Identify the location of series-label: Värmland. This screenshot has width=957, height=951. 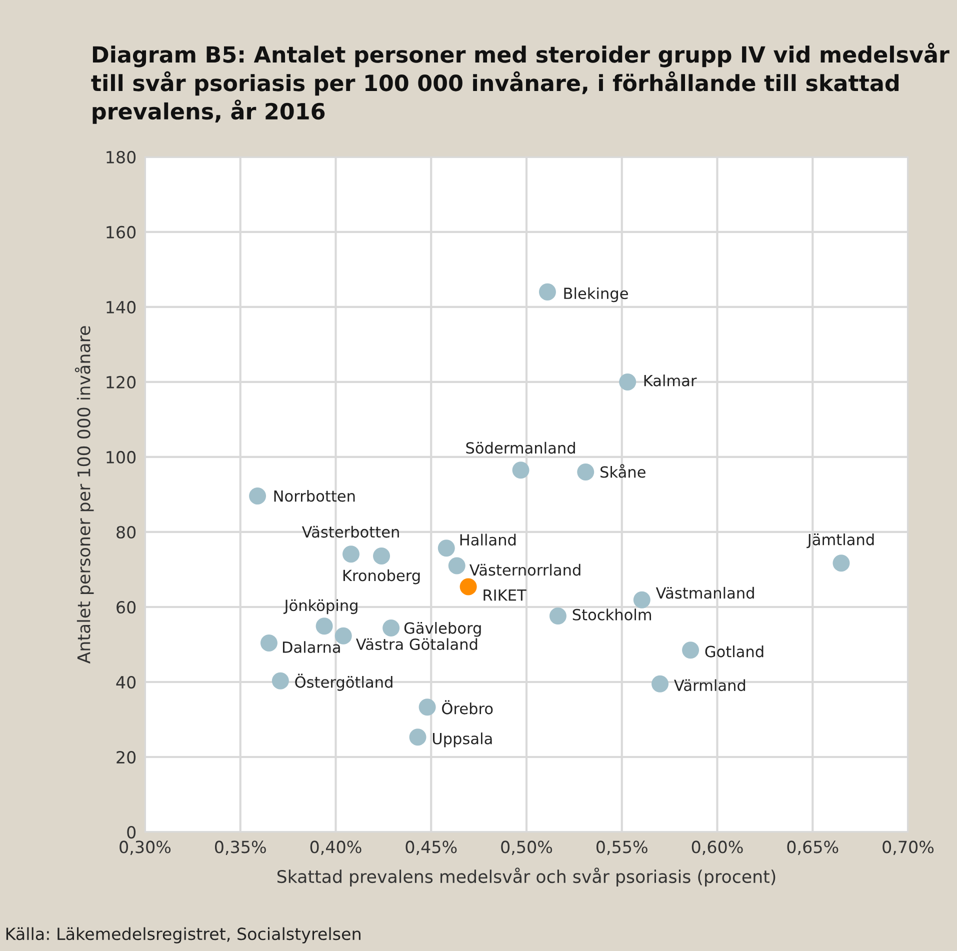
(710, 685).